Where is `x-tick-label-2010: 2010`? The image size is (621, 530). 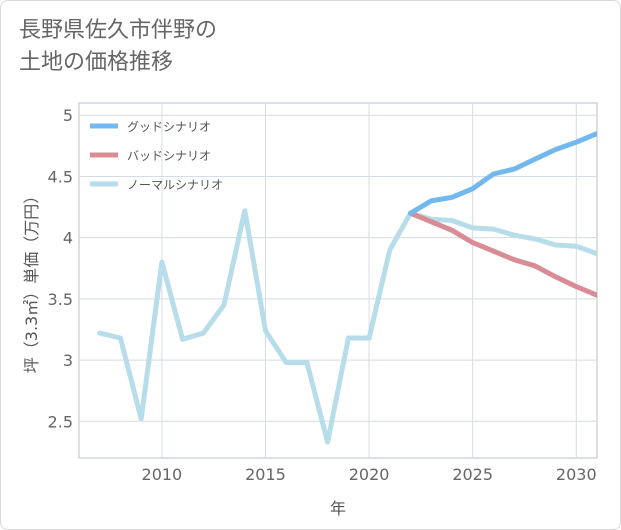
x-tick-label-2010: 2010 is located at coordinates (162, 474).